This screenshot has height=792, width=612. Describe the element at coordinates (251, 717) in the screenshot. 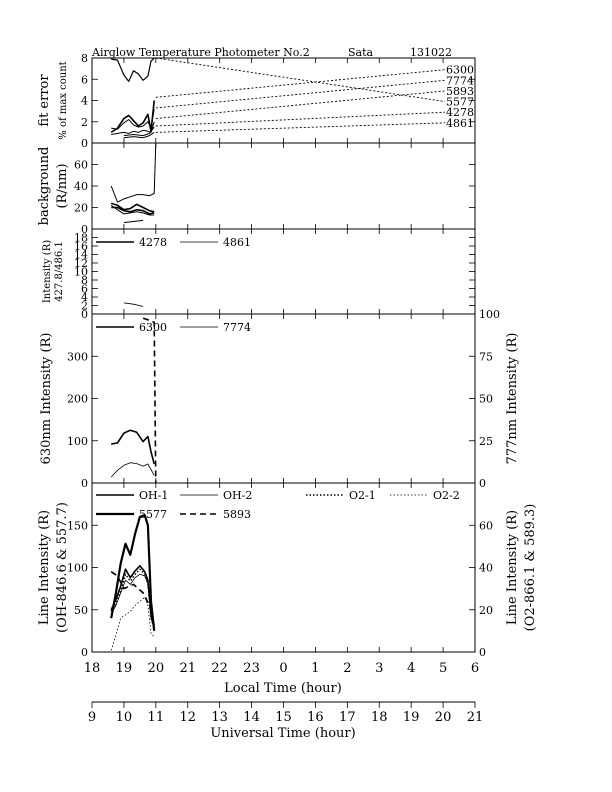

I see `ut-tick-label: 14` at that location.